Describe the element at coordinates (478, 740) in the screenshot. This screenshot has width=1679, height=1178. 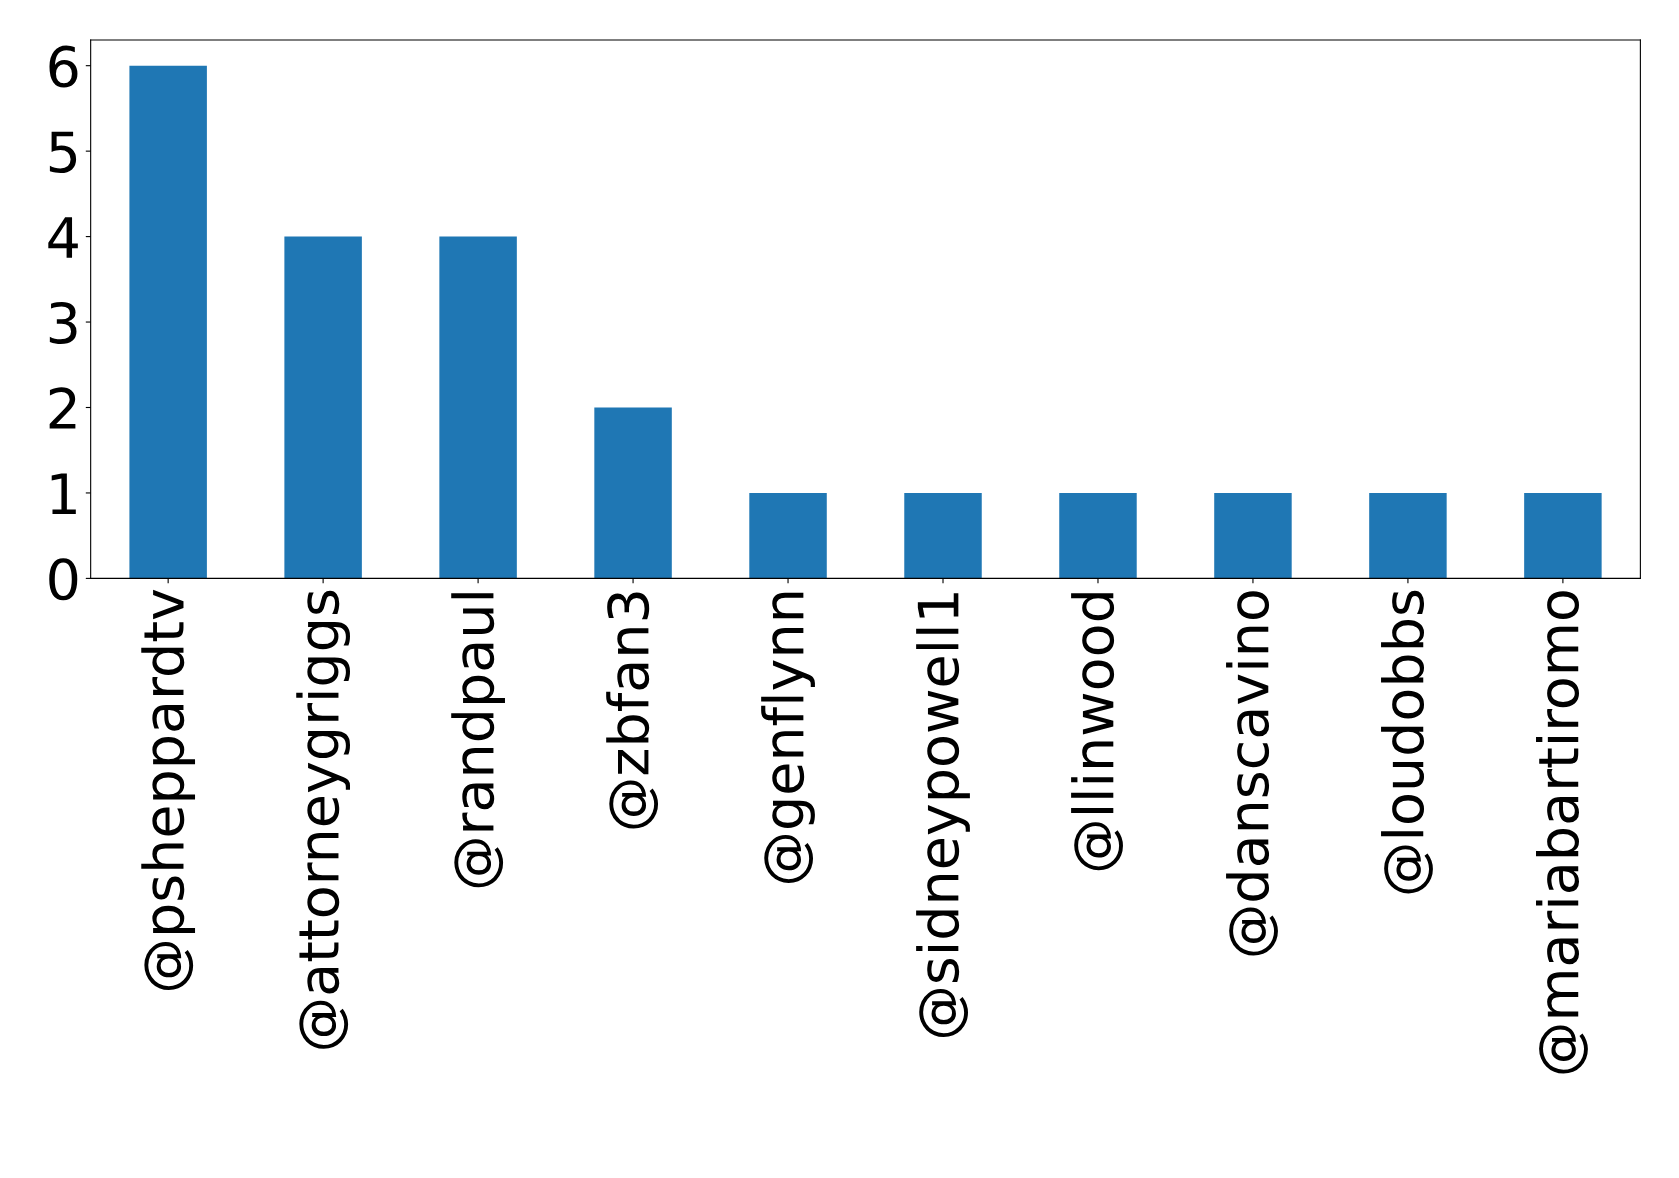
I see `x-tick-label: @randpaul` at that location.